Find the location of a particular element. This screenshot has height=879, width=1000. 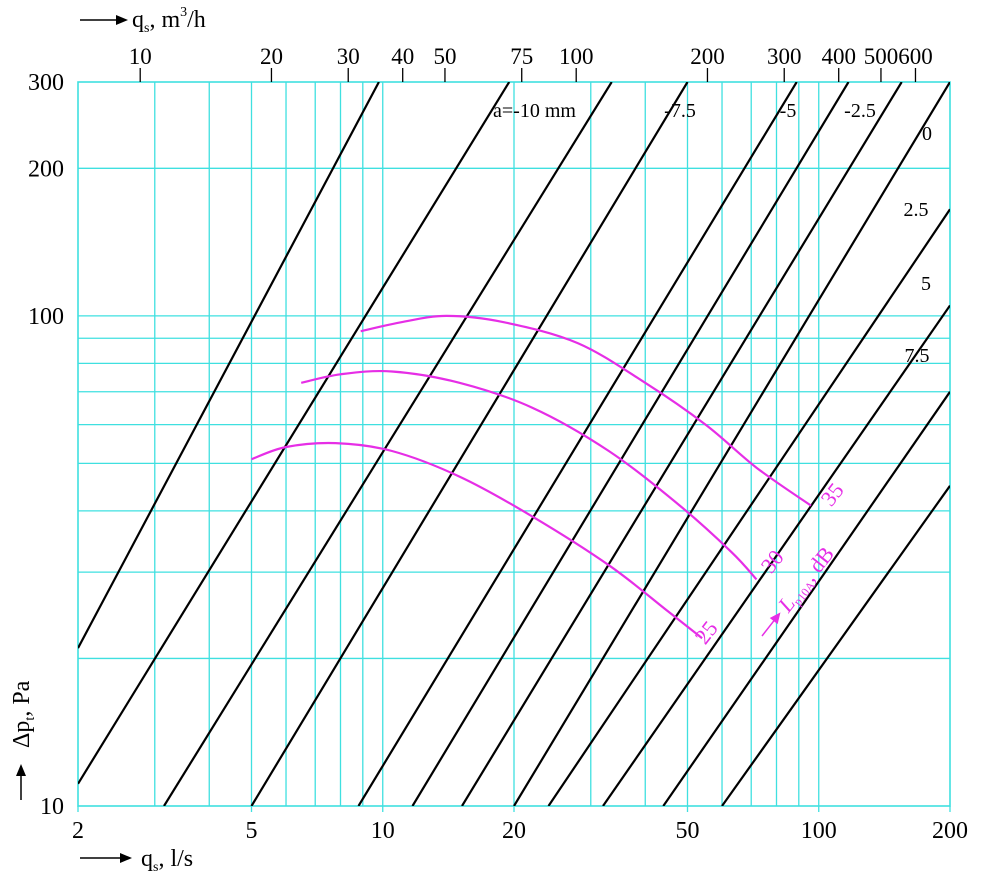

series-label: 2.5 is located at coordinates (916, 210).